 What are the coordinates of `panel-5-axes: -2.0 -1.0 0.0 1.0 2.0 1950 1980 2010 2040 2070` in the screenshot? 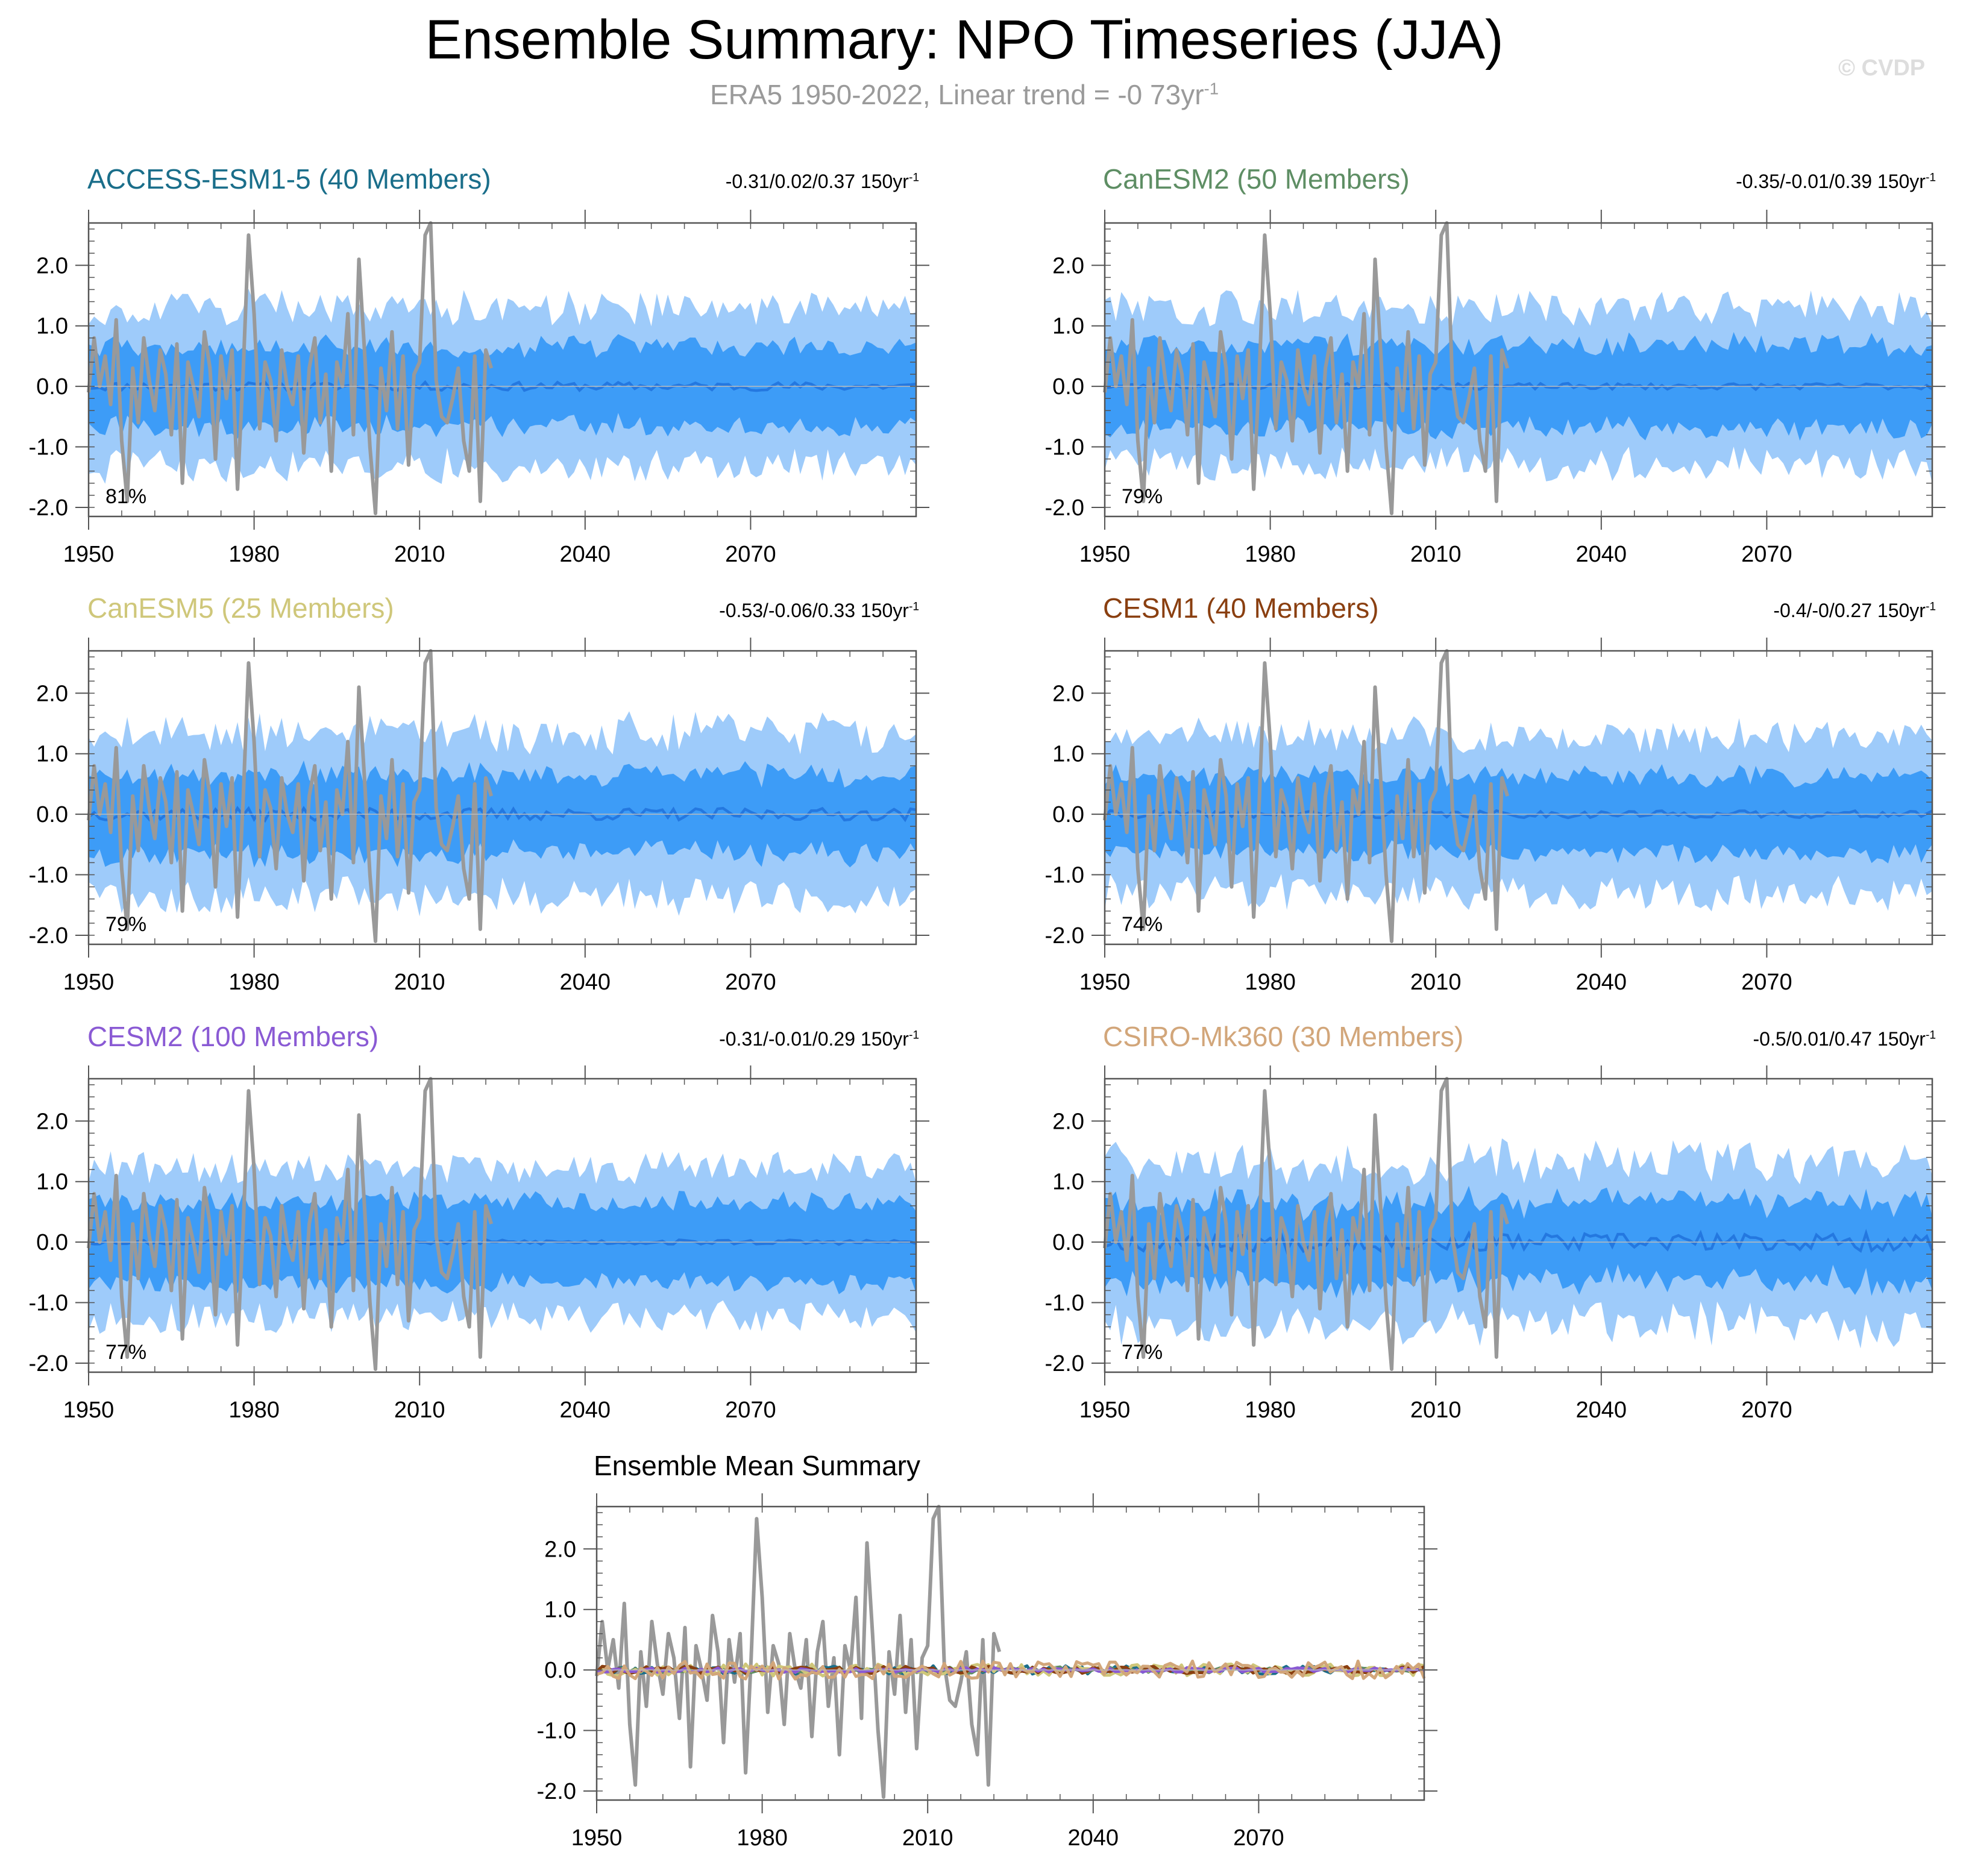 It's located at (479, 1244).